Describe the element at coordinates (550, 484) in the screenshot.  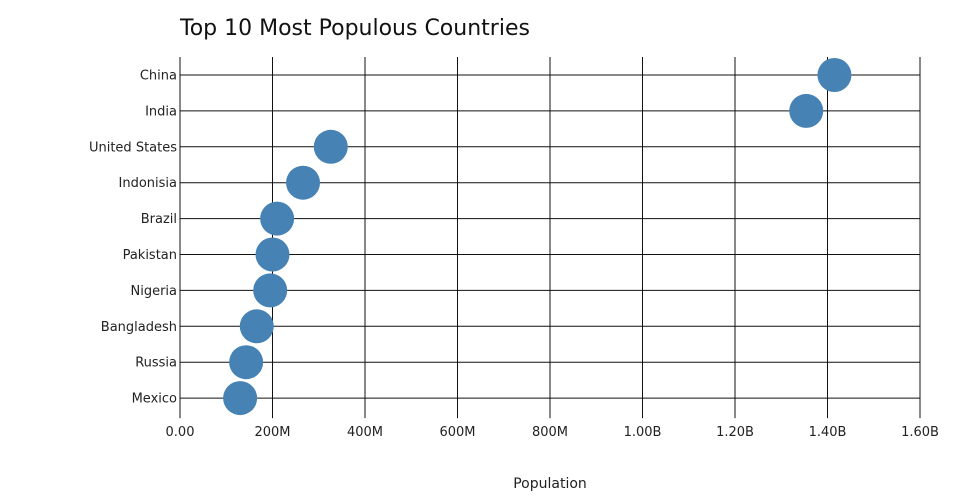
I see `x-axis-title: Population` at that location.